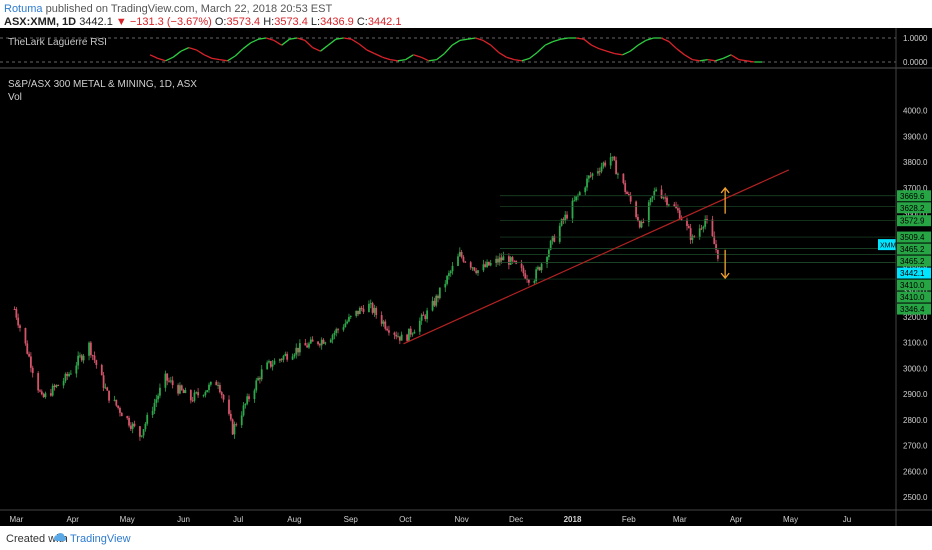 This screenshot has width=932, height=550. What do you see at coordinates (15, 97) in the screenshot?
I see `volume-label: Vol` at bounding box center [15, 97].